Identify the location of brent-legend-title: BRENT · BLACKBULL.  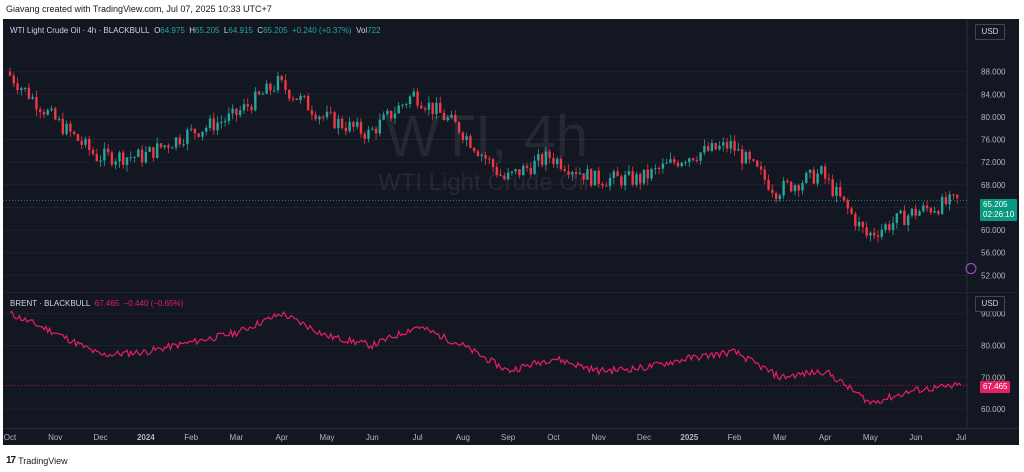
(50, 303).